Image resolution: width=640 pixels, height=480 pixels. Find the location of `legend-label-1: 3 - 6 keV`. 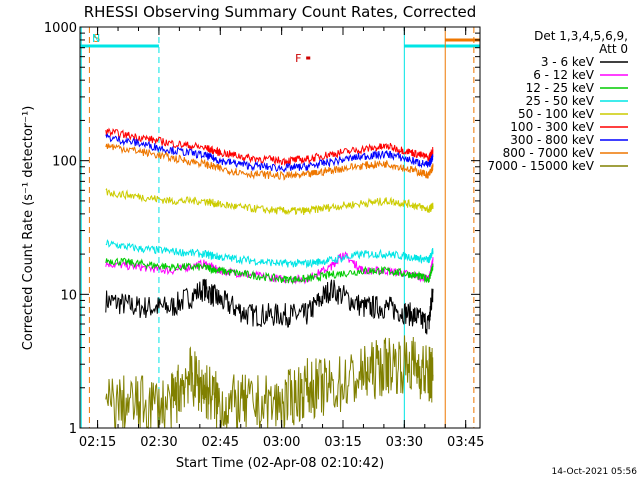

legend-label-1: 3 - 6 keV is located at coordinates (568, 62).